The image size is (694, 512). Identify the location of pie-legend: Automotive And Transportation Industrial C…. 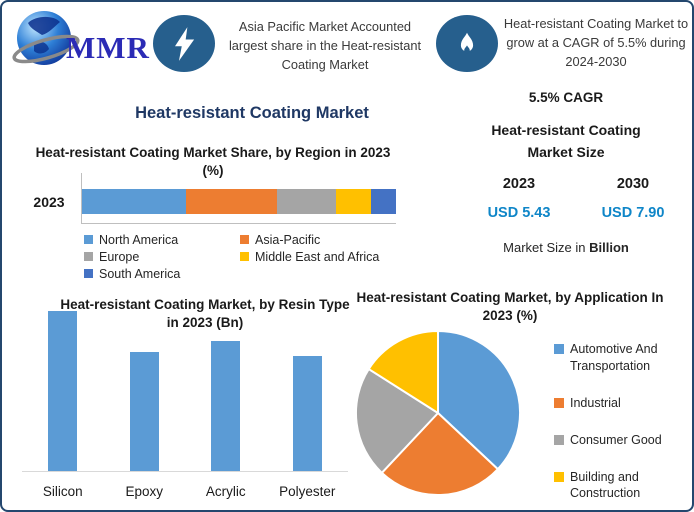
(620, 421).